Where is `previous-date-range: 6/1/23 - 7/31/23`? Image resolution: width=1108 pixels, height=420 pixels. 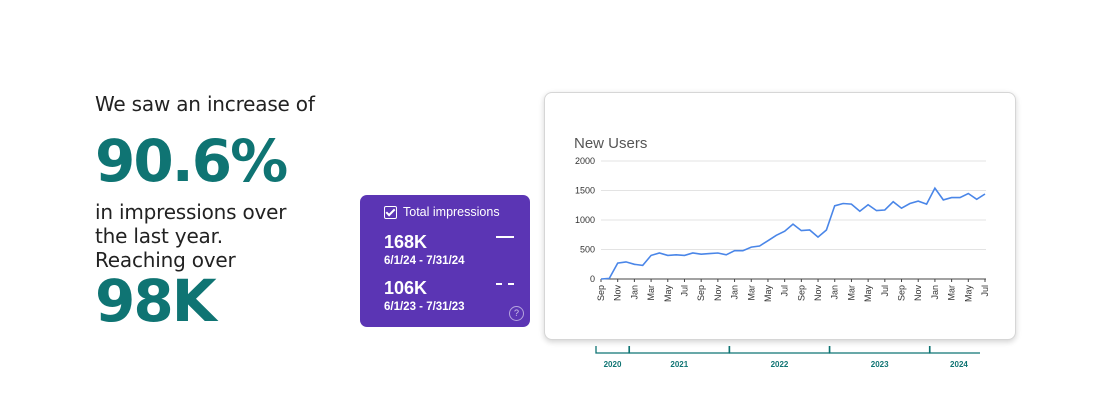 previous-date-range: 6/1/23 - 7/31/23 is located at coordinates (424, 307).